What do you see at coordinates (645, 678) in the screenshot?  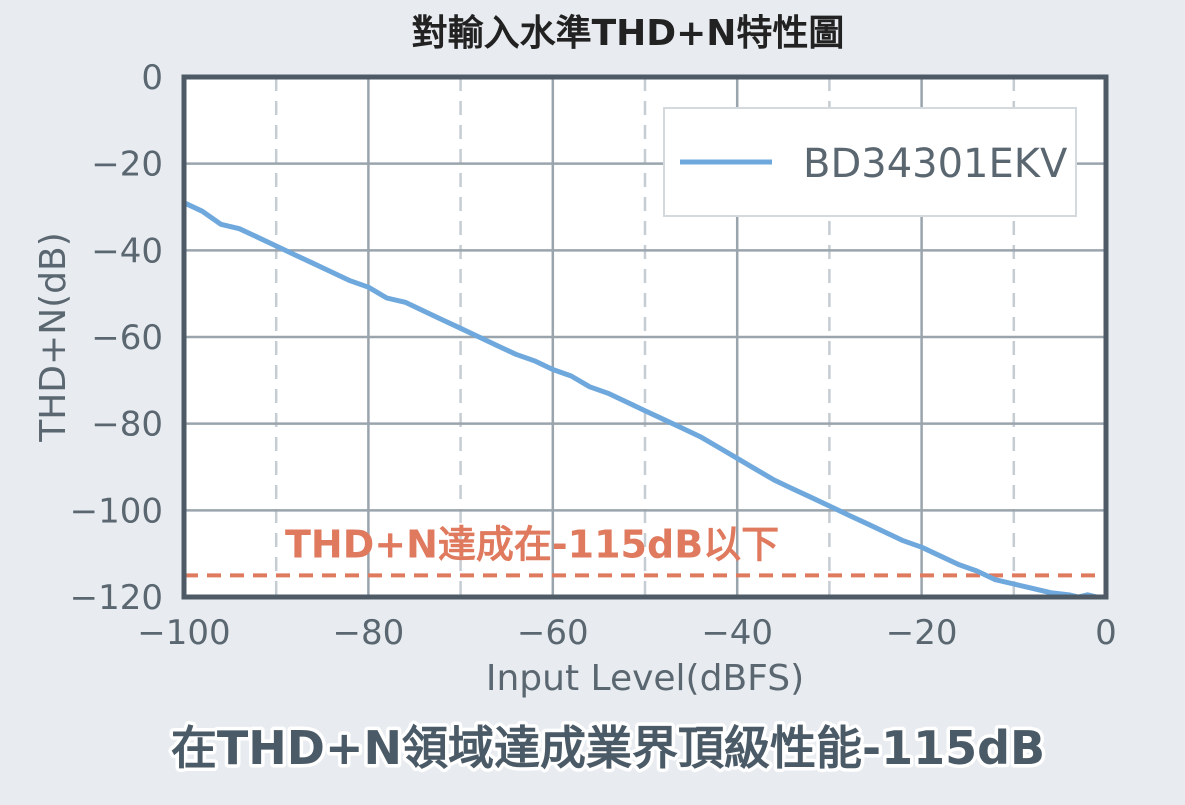 I see `x-axis-label: Input Level(dBFS)` at bounding box center [645, 678].